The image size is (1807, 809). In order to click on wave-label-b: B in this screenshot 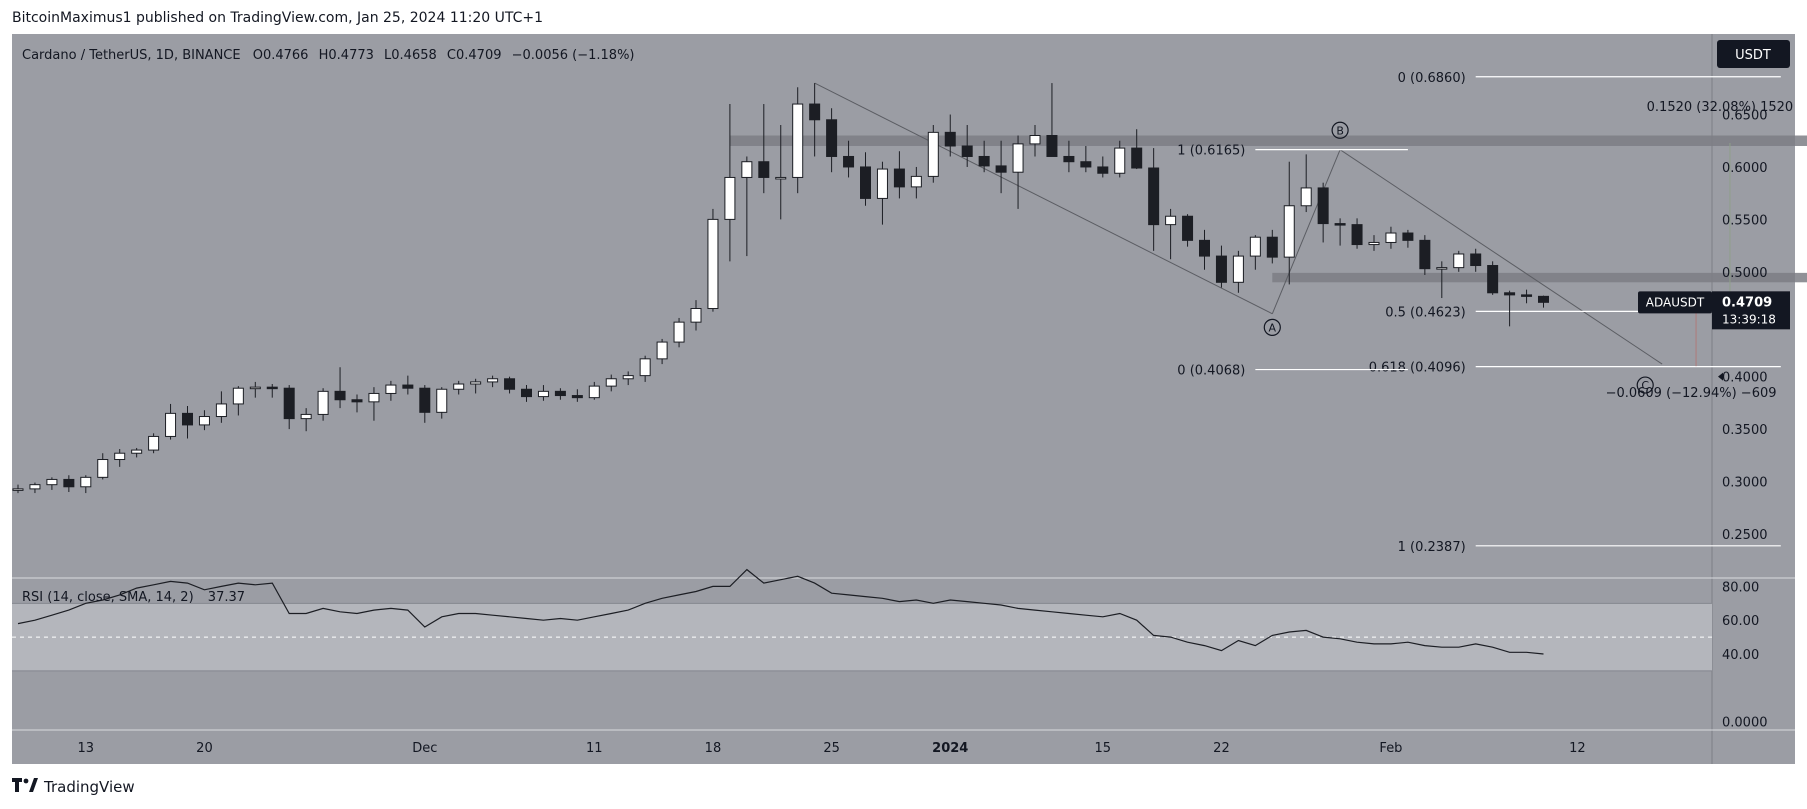, I will do `click(1340, 130)`.